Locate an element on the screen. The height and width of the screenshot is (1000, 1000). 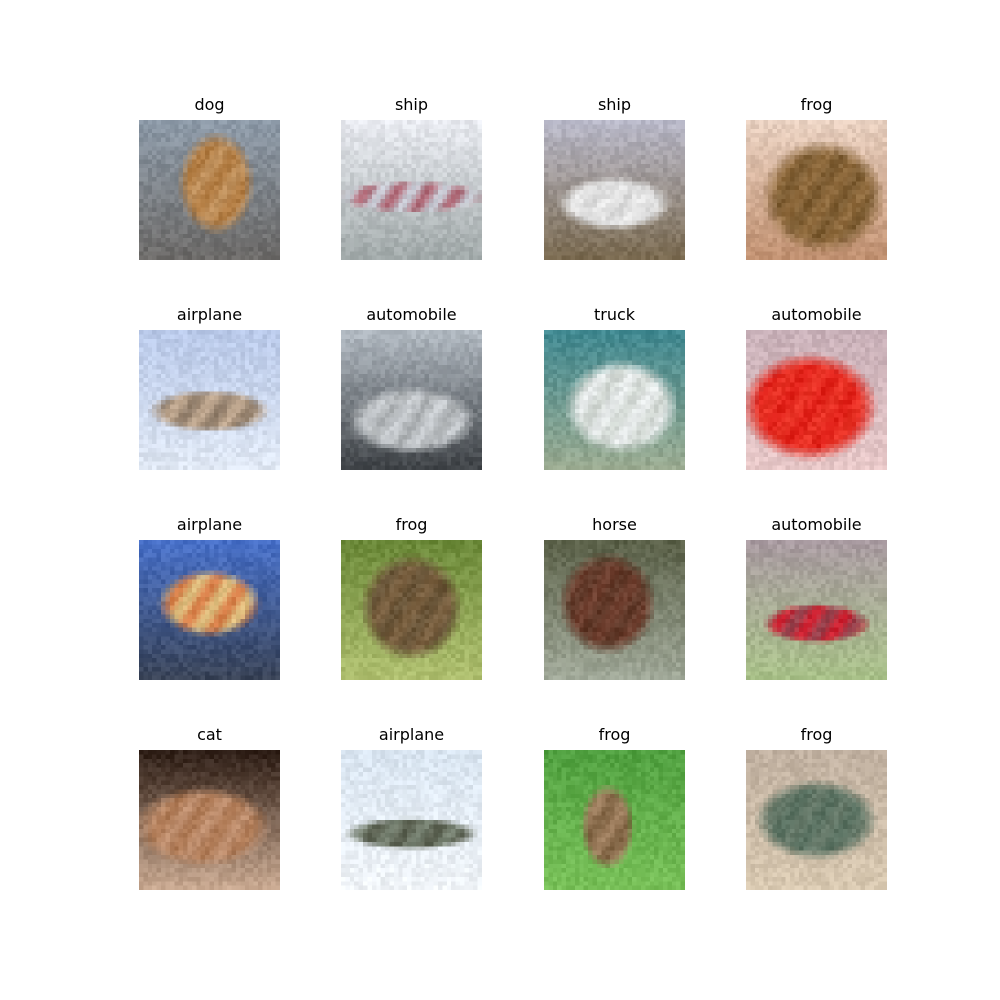
image-label: cat is located at coordinates (209, 734).